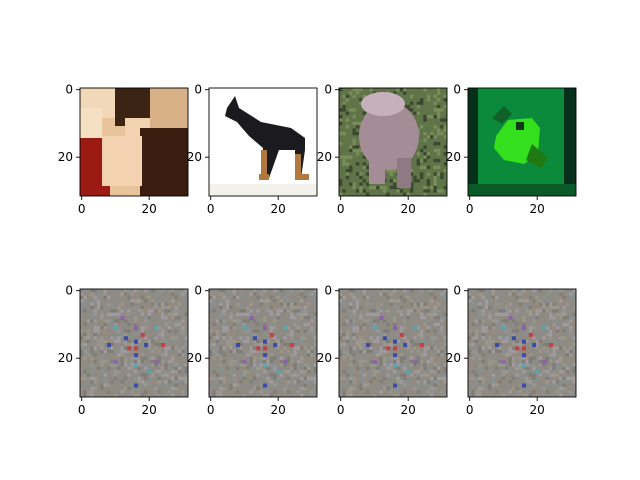 This screenshot has width=640, height=480. I want to click on image-panel-r0c1: 0 20 0 20, so click(252, 149).